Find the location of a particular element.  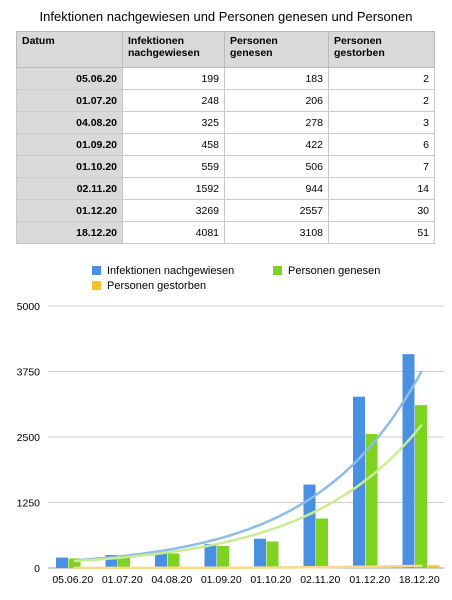

x-tick-label: 02.11.20 is located at coordinates (320, 580).